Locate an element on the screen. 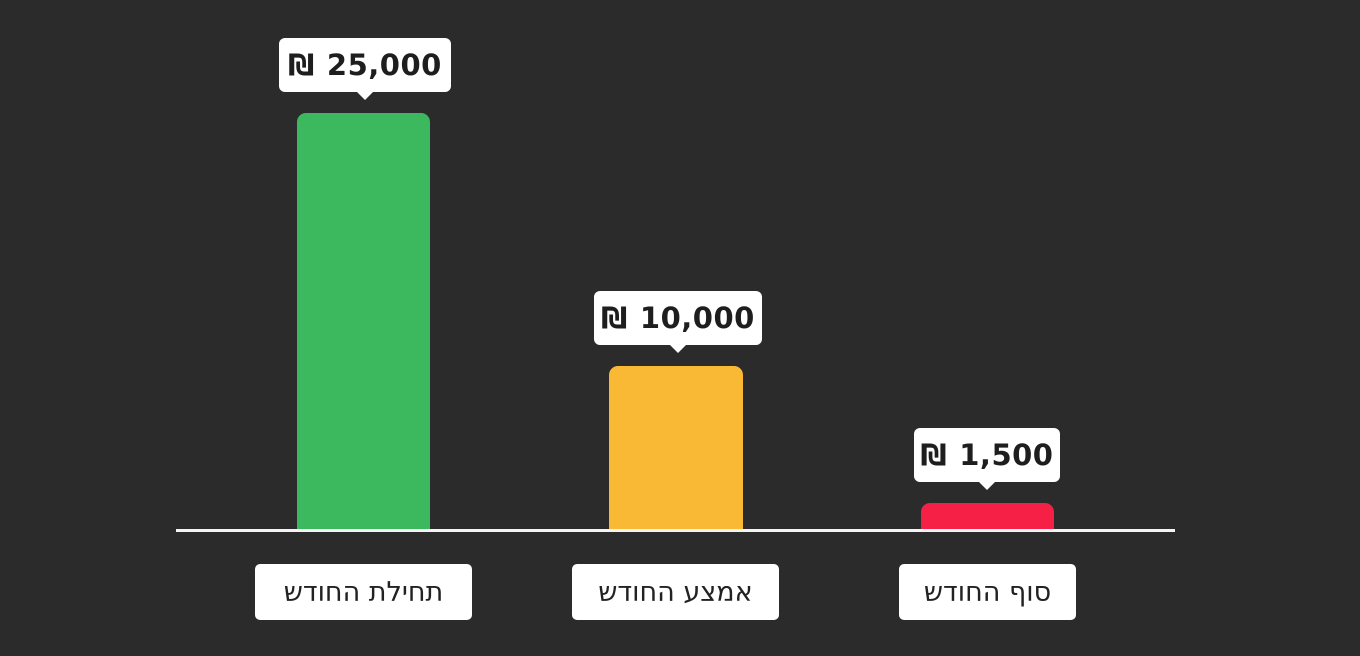  category-text: סוף החודש is located at coordinates (987, 592).